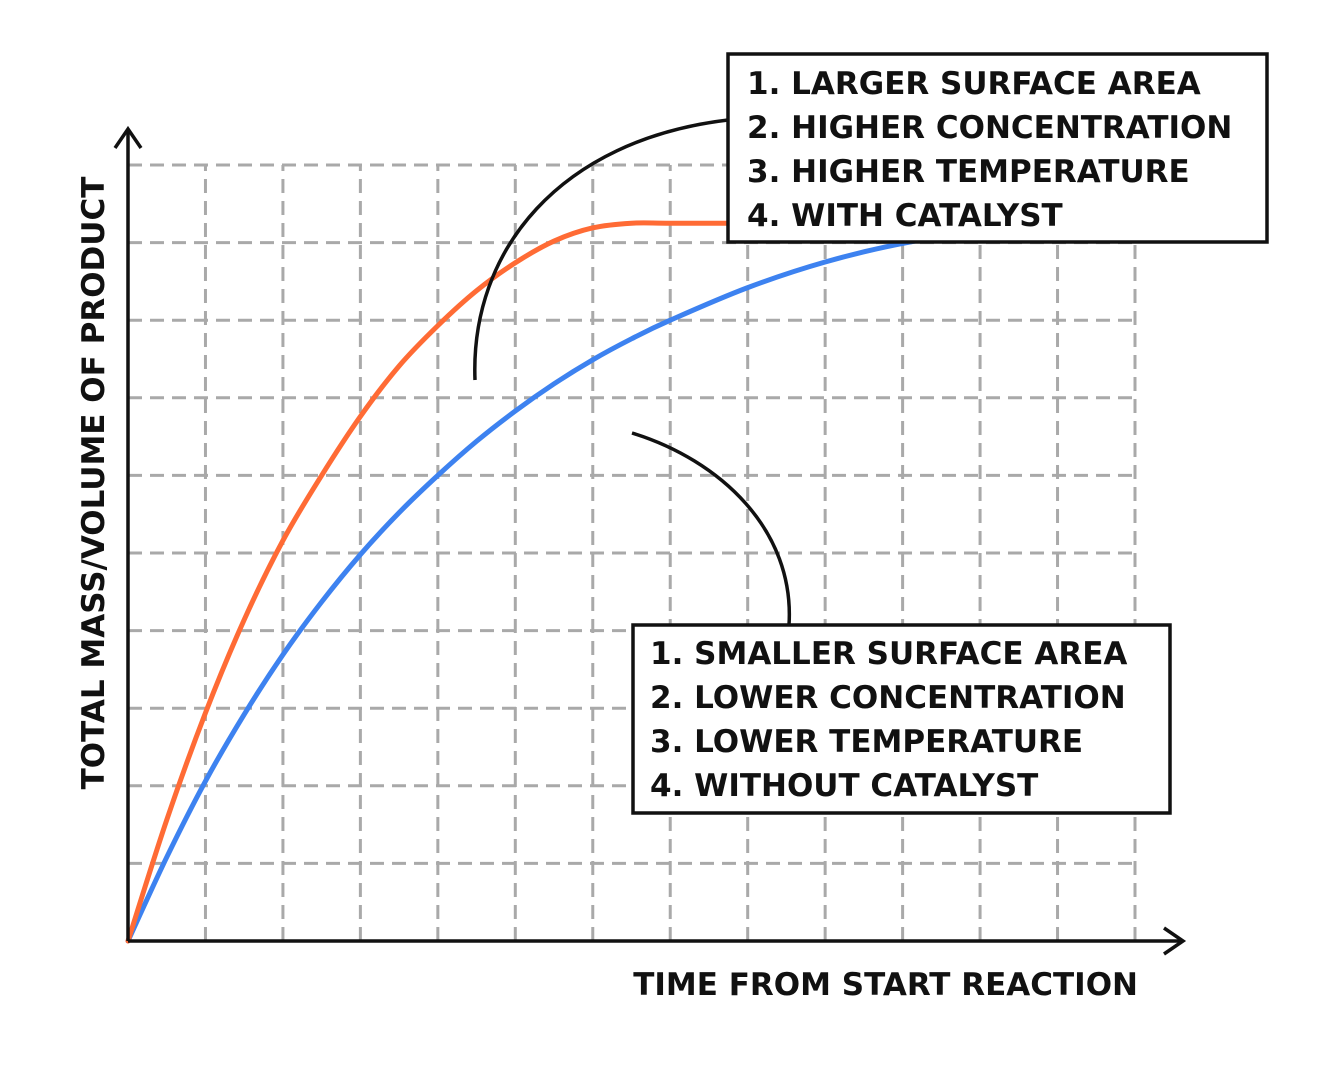  I want to click on slow-condition-4: 4. WITHOUT CATALYST, so click(844, 786).